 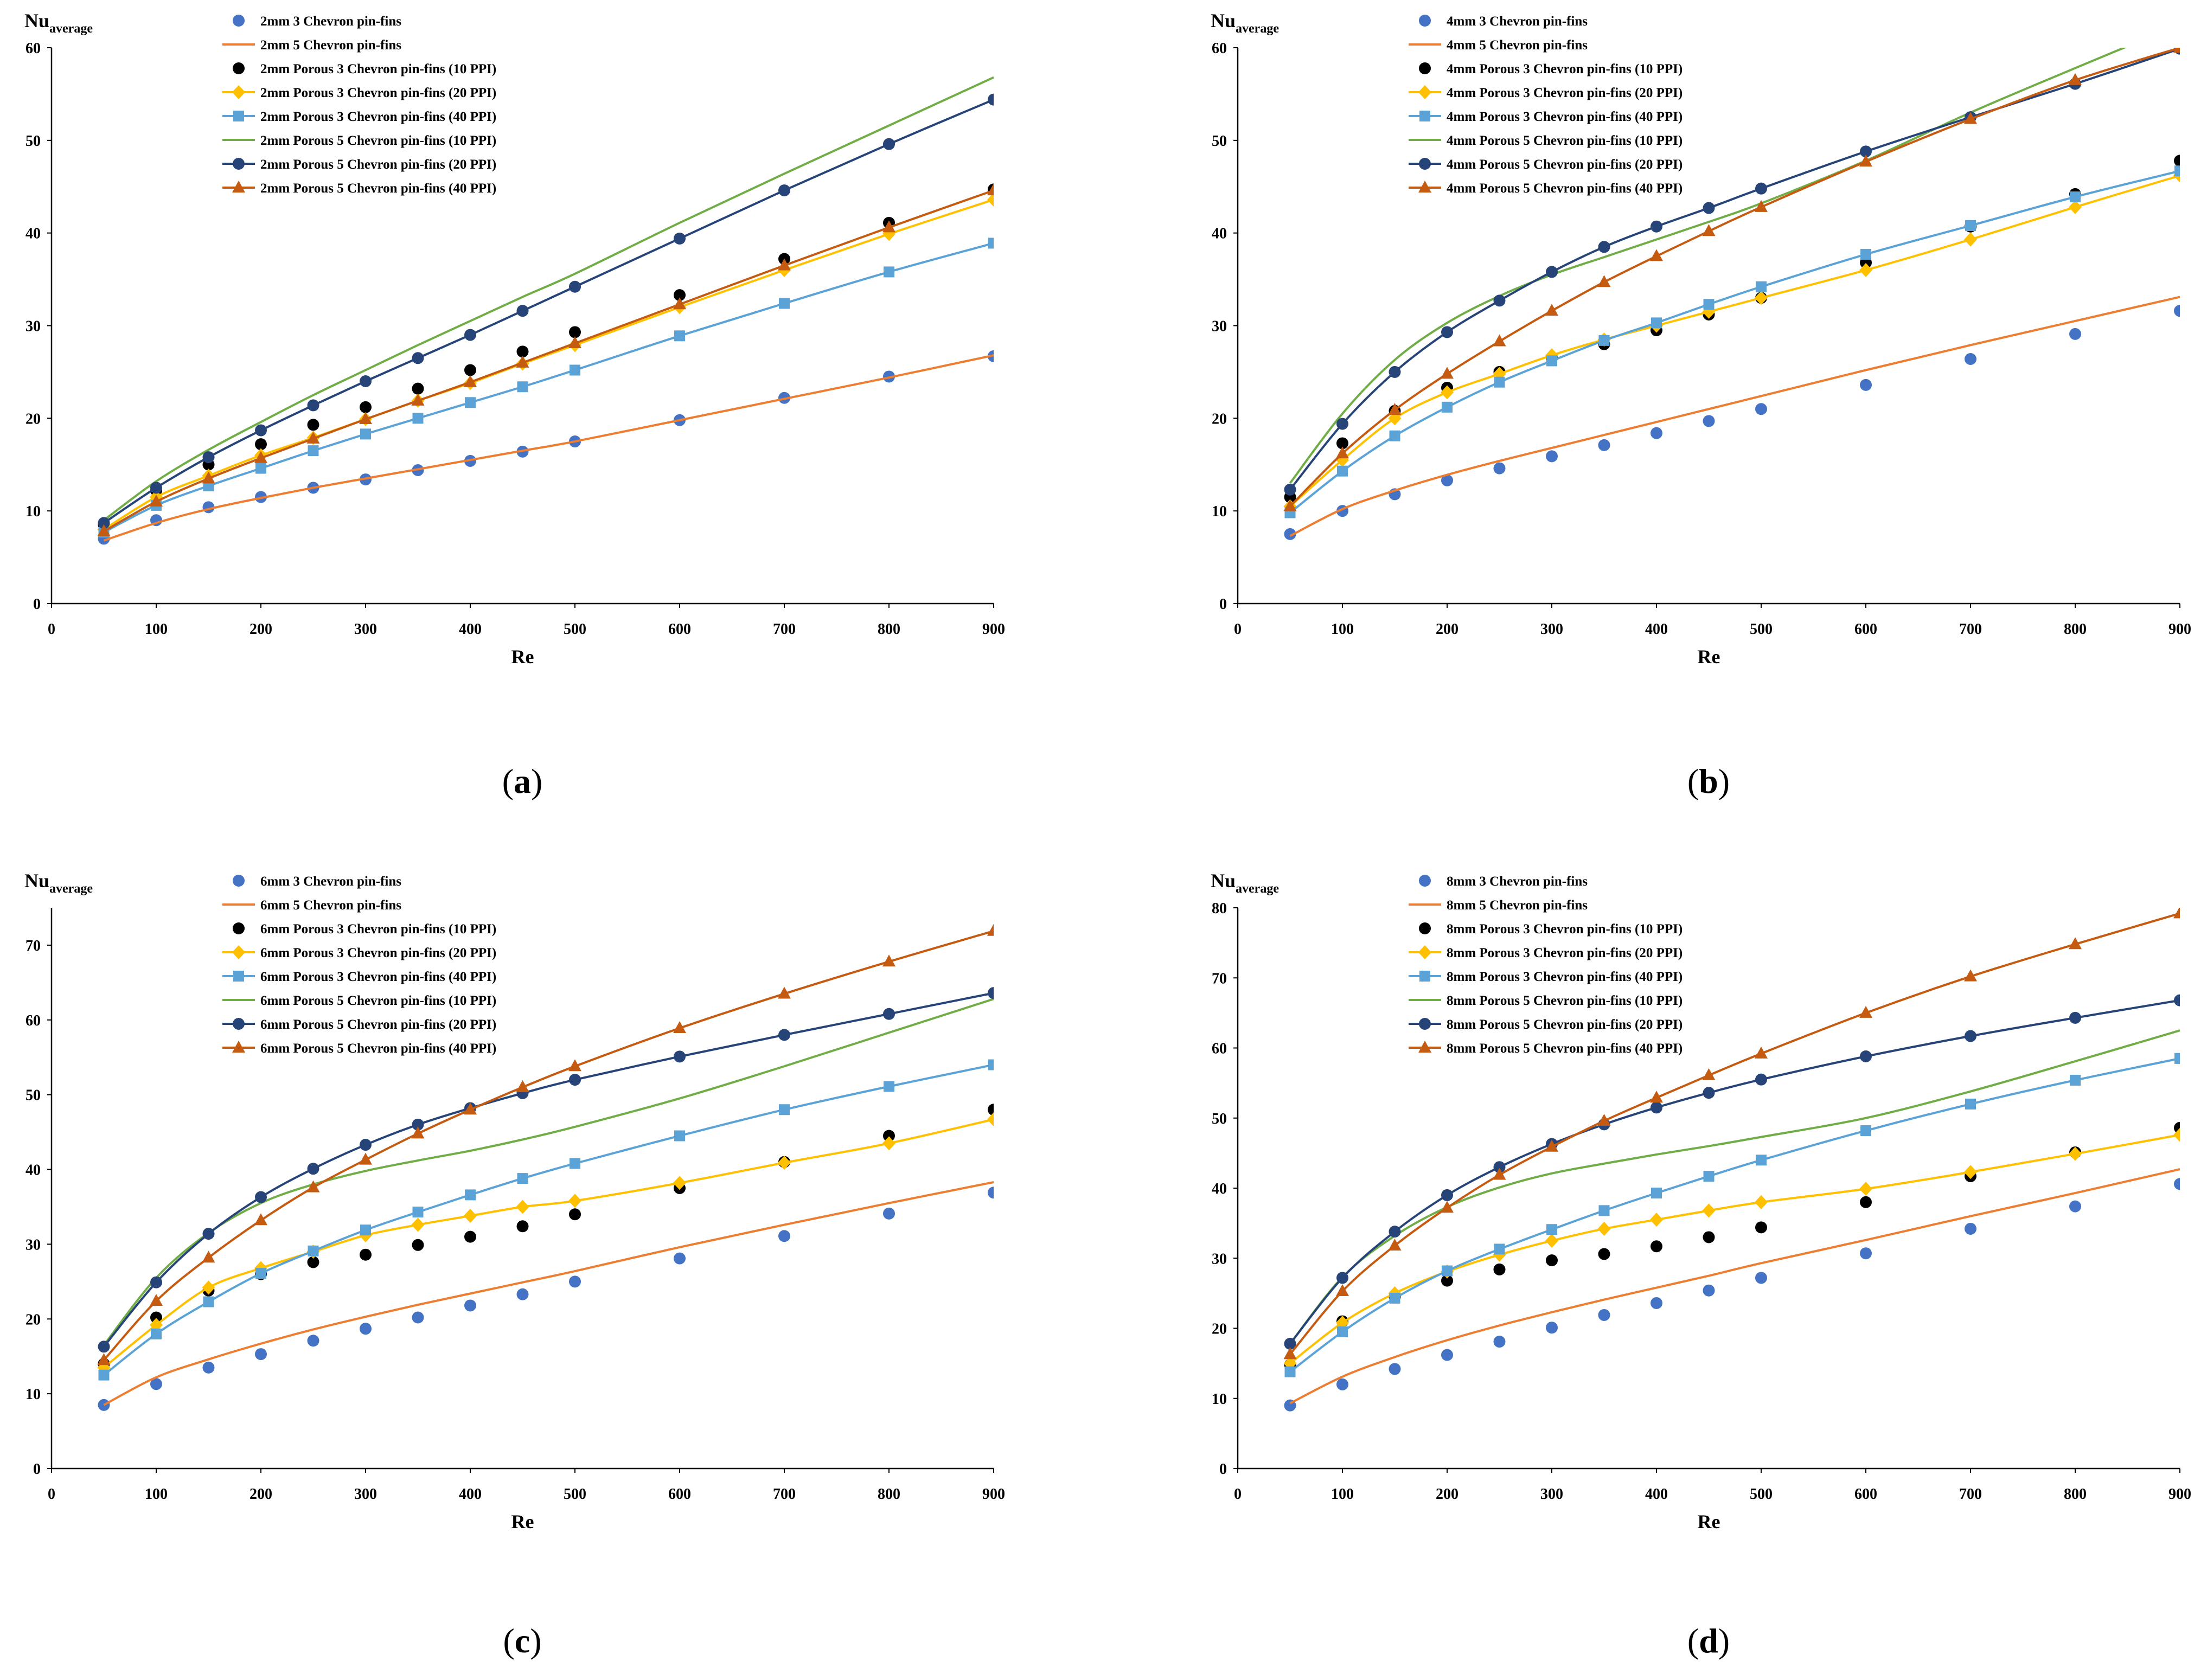 I want to click on series-s3, so click(x=546, y=1237).